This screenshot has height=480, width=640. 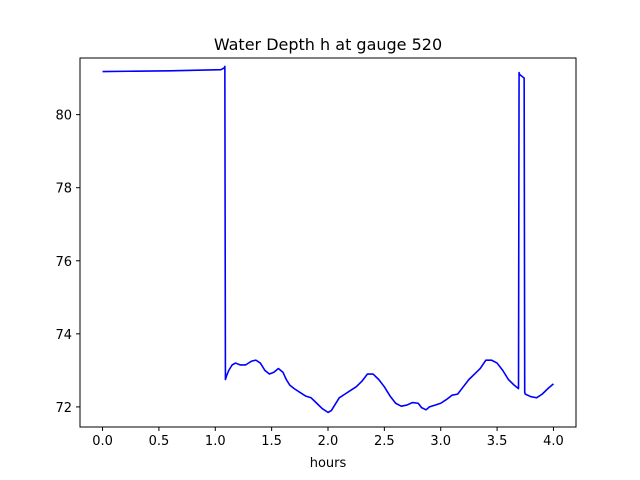 What do you see at coordinates (497, 441) in the screenshot?
I see `x-tick-label: 3.5` at bounding box center [497, 441].